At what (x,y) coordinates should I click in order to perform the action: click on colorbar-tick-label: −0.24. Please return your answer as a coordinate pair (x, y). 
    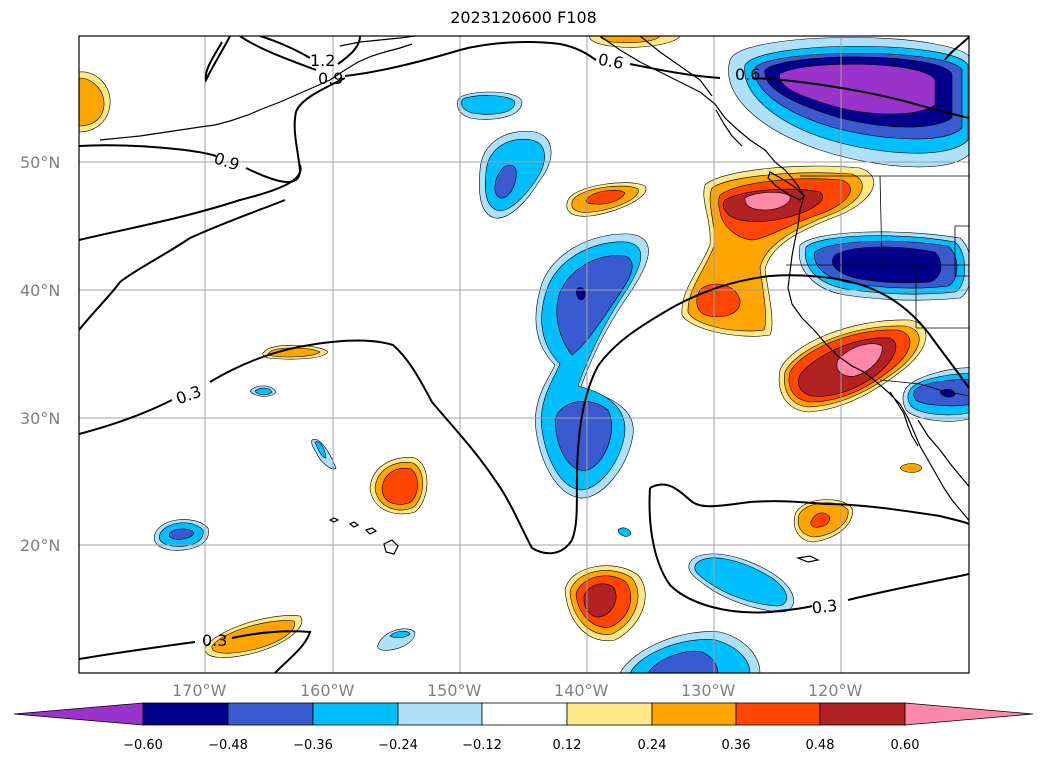
    Looking at the image, I should click on (398, 745).